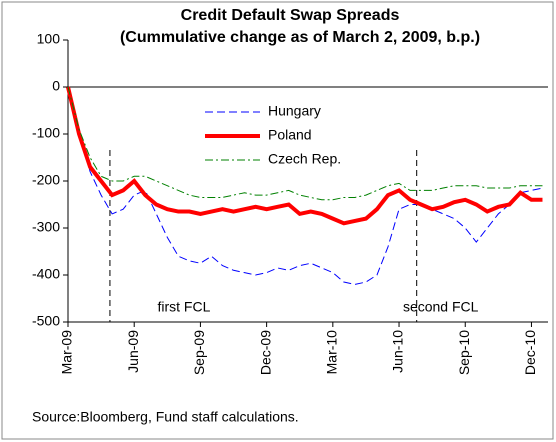 The width and height of the screenshot is (556, 442). What do you see at coordinates (530, 352) in the screenshot?
I see `x-tick-label: Dec-10` at bounding box center [530, 352].